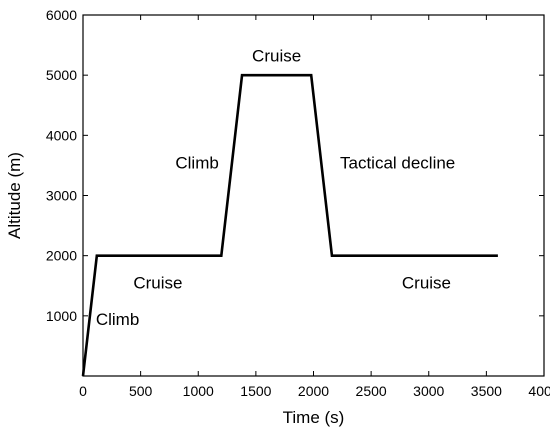 The image size is (550, 434). Describe the element at coordinates (61, 316) in the screenshot. I see `y-tick-label: 1000` at that location.